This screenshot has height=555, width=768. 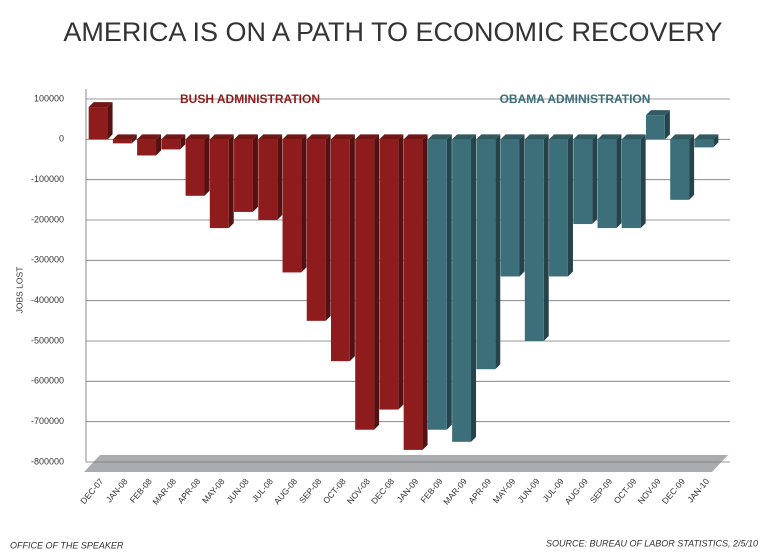 What do you see at coordinates (407, 490) in the screenshot?
I see `x-tick-label: JAN-09` at bounding box center [407, 490].